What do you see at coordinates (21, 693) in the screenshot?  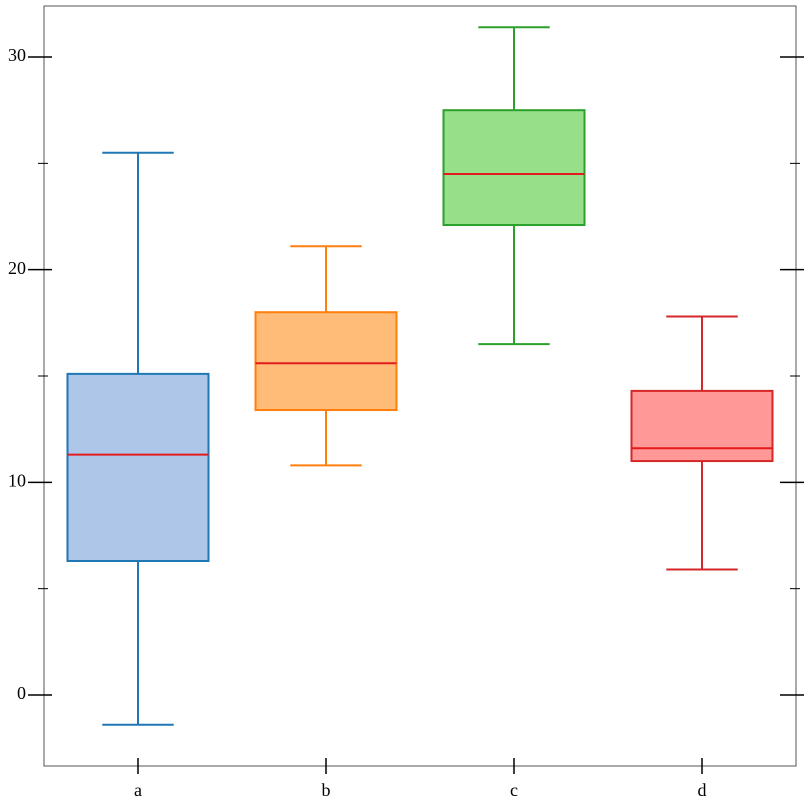 I see `y-tick-label: 0` at bounding box center [21, 693].